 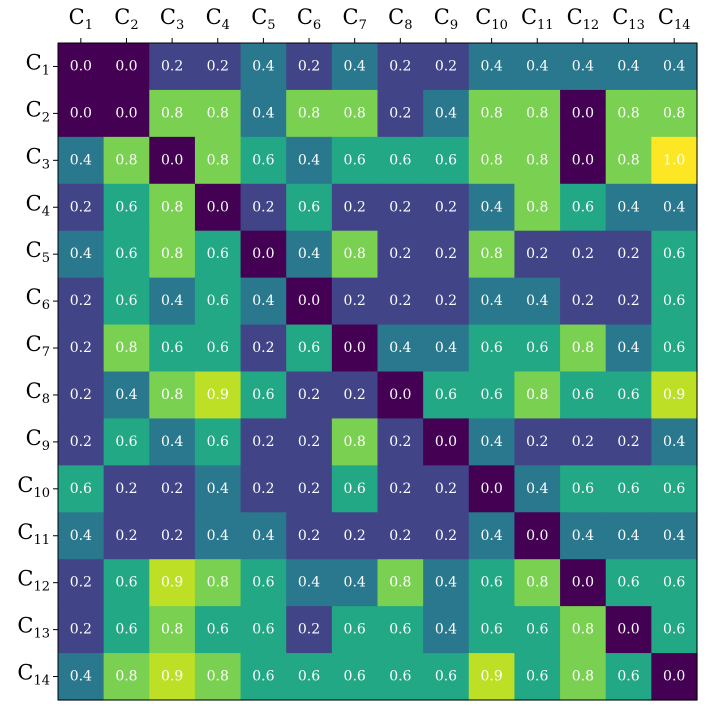 What do you see at coordinates (81, 19) in the screenshot?
I see `x-tick-label: C1` at bounding box center [81, 19].